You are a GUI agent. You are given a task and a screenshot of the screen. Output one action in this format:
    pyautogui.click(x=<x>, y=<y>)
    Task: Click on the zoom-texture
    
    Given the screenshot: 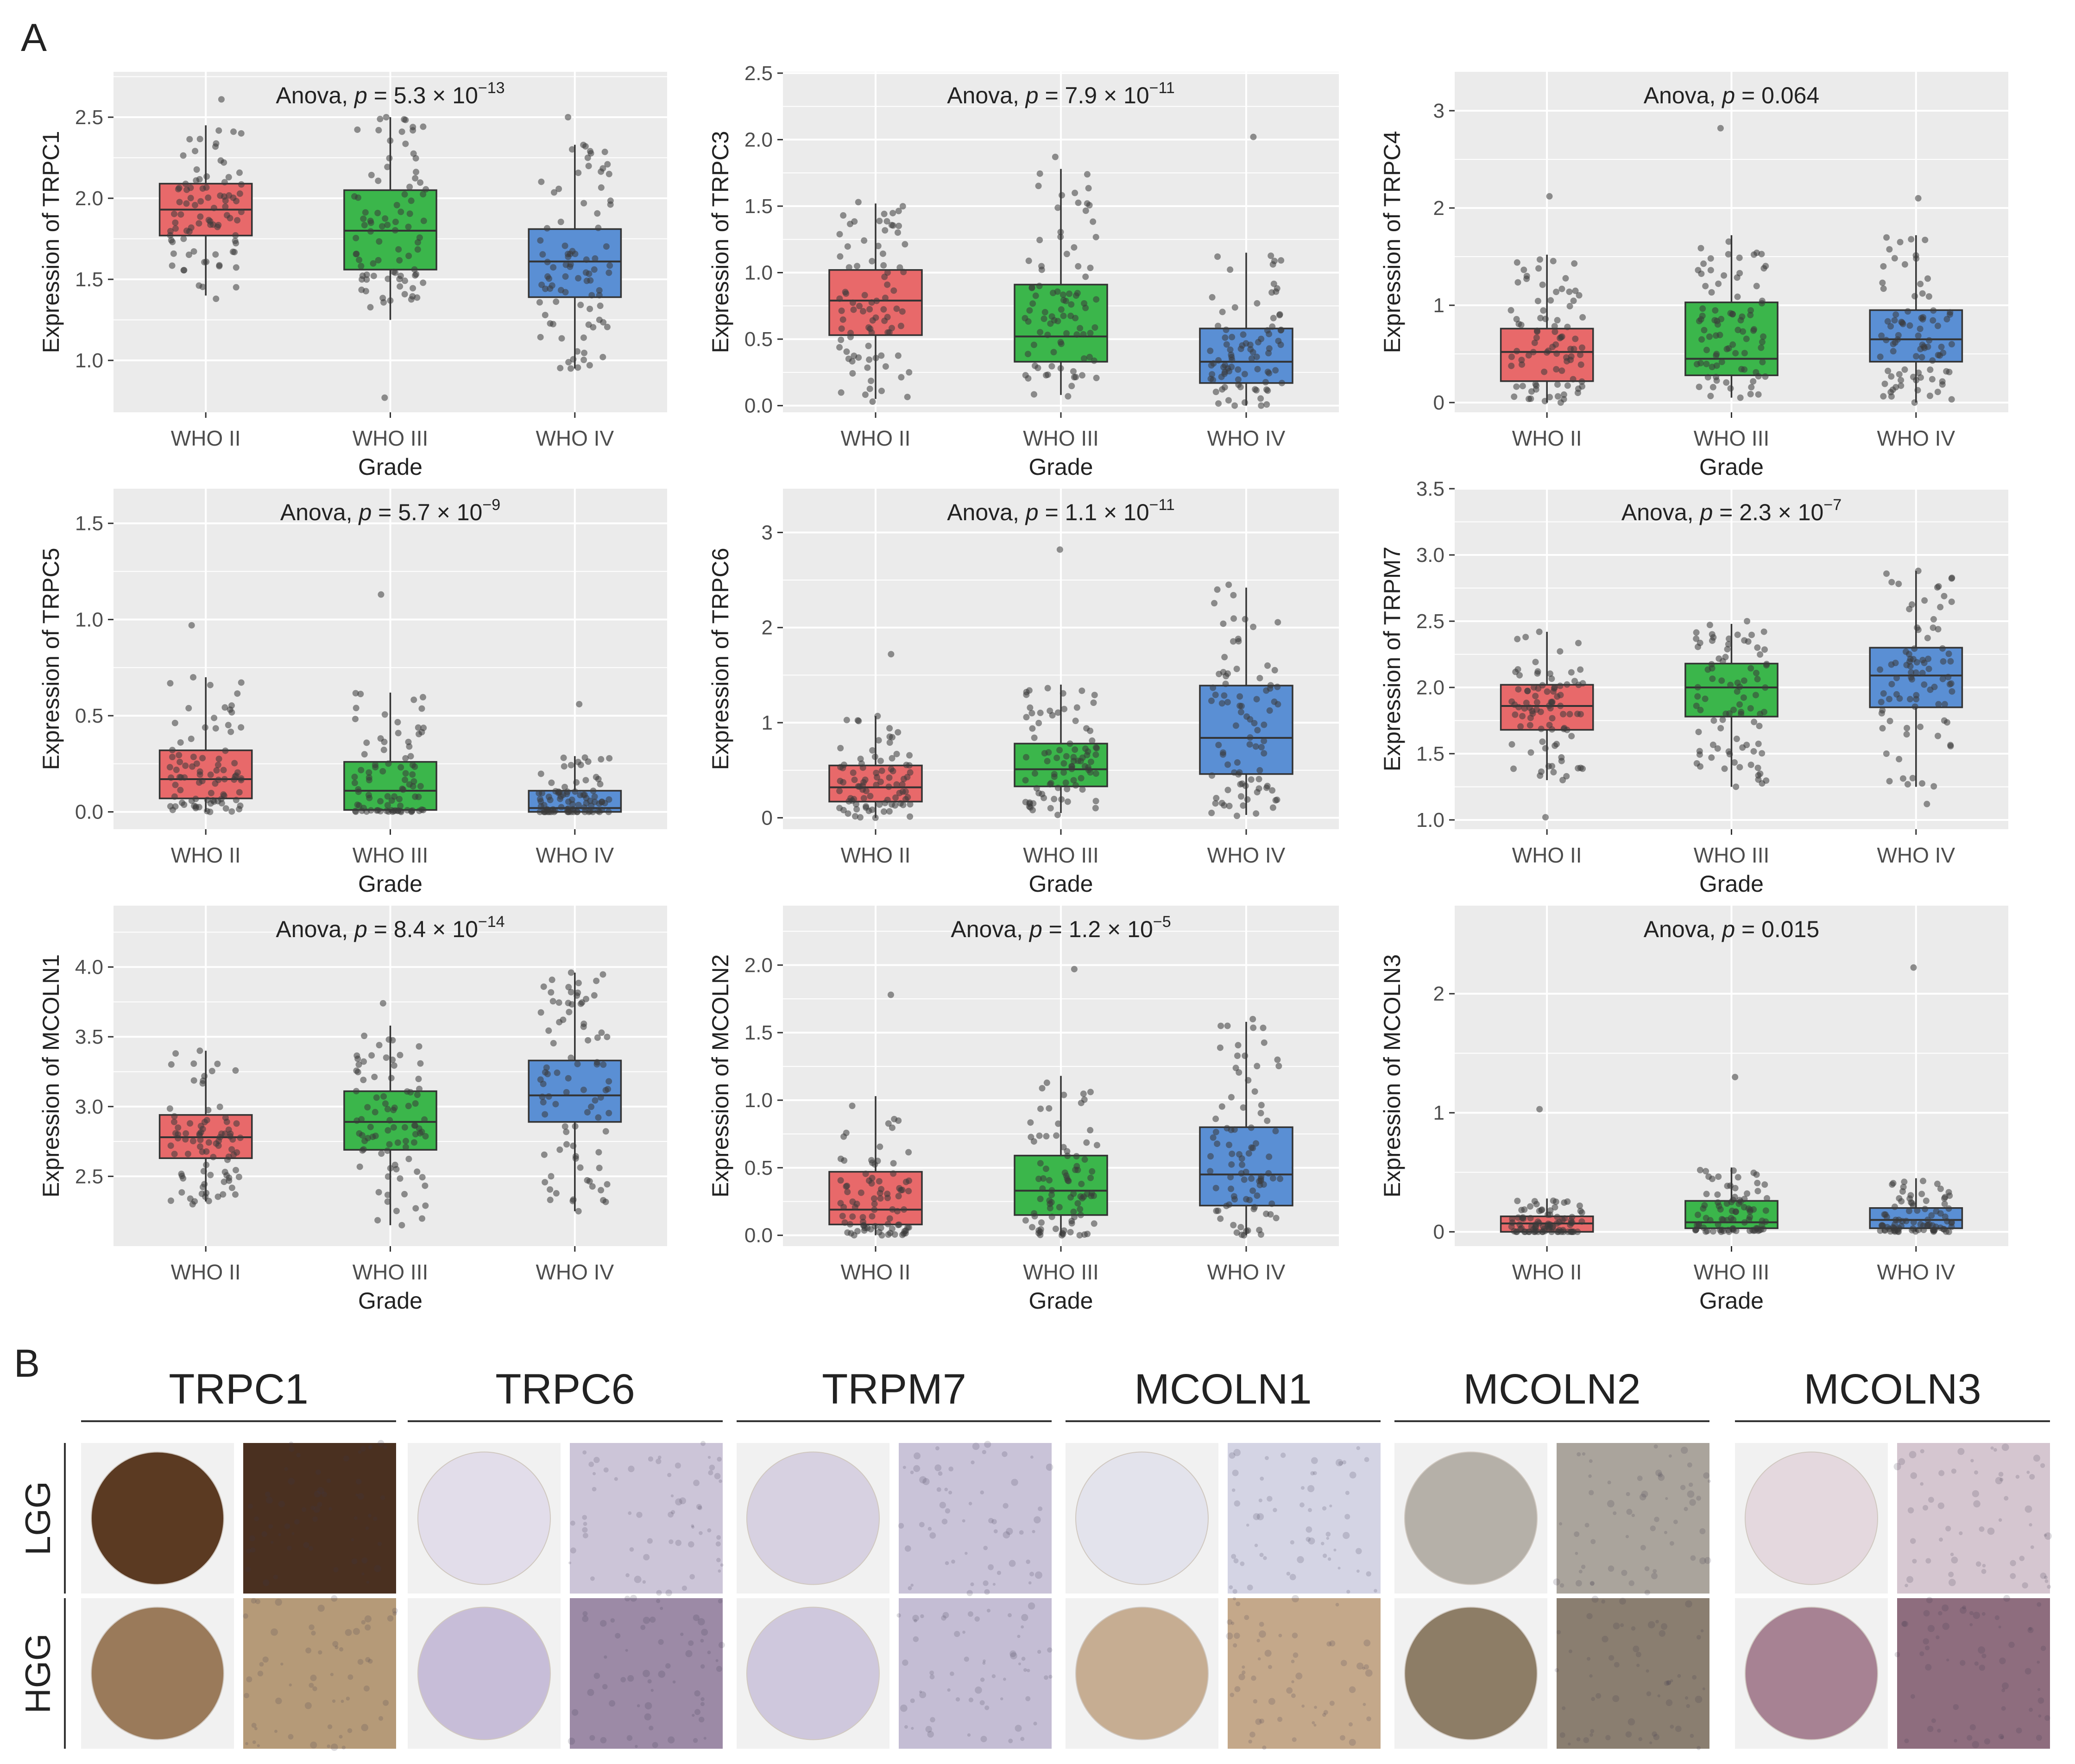 What is the action you would take?
    pyautogui.click(x=320, y=1673)
    